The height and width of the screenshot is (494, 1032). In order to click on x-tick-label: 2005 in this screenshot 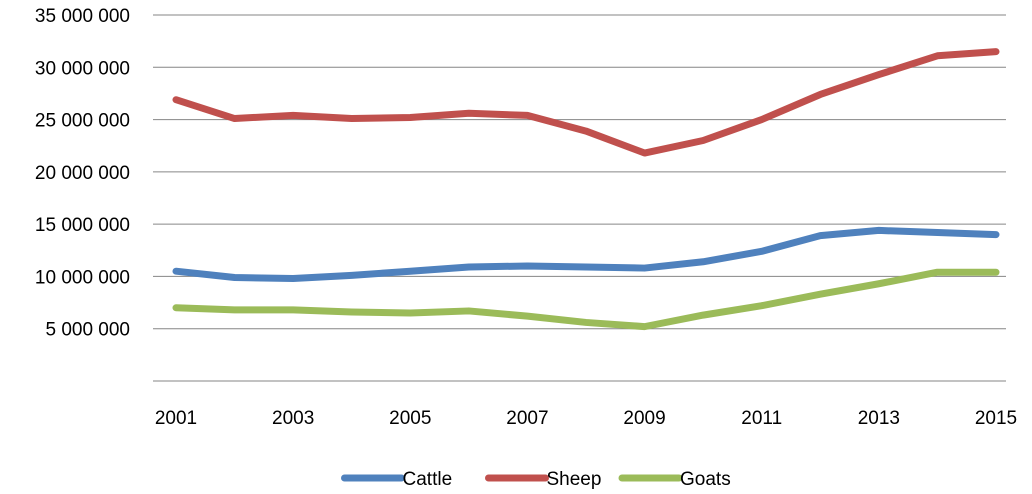, I will do `click(410, 418)`.